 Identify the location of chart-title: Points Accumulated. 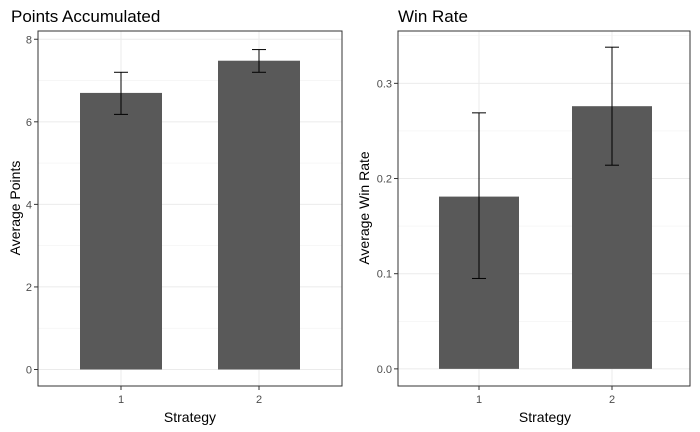
(85, 16).